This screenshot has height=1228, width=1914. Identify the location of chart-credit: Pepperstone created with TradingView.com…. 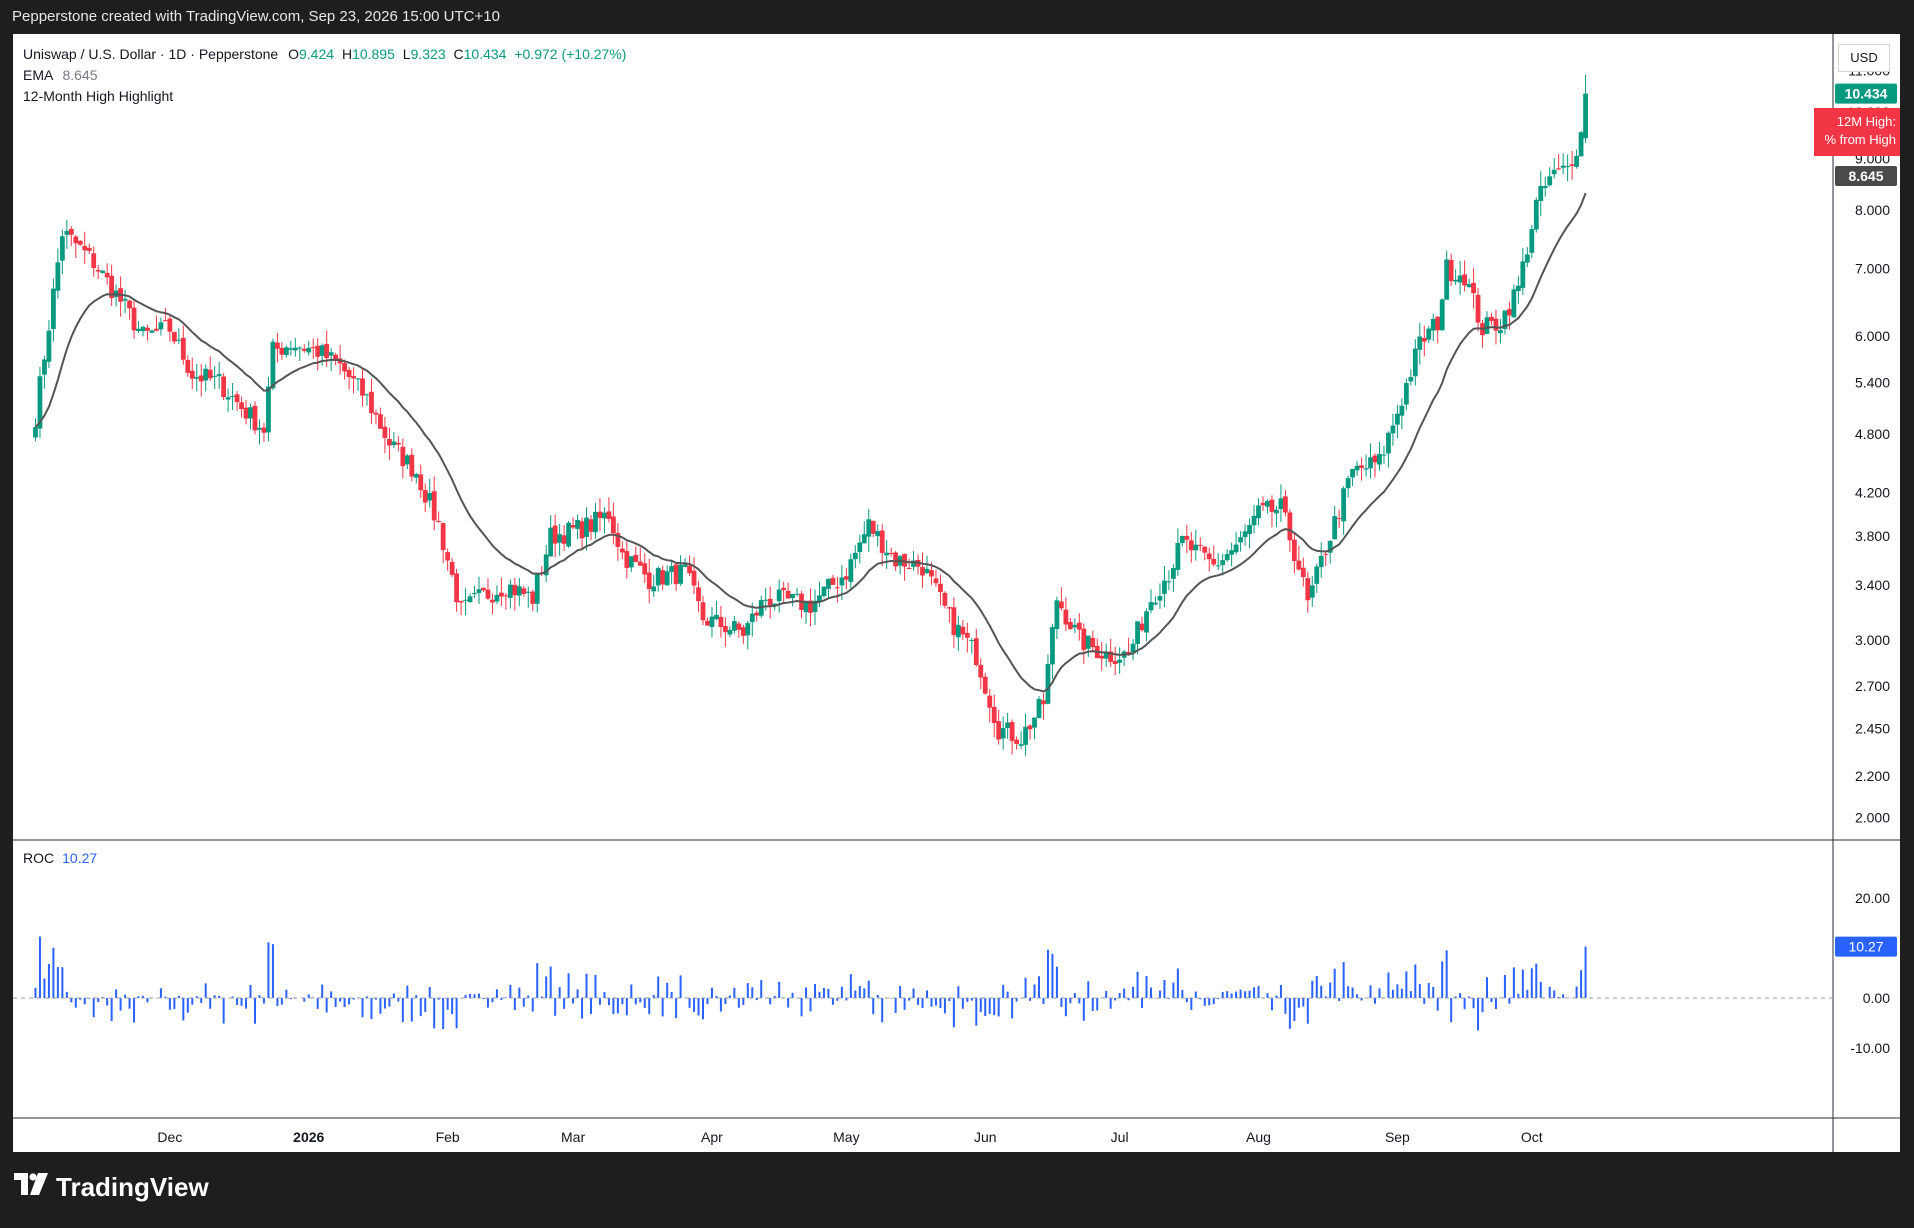
(256, 16).